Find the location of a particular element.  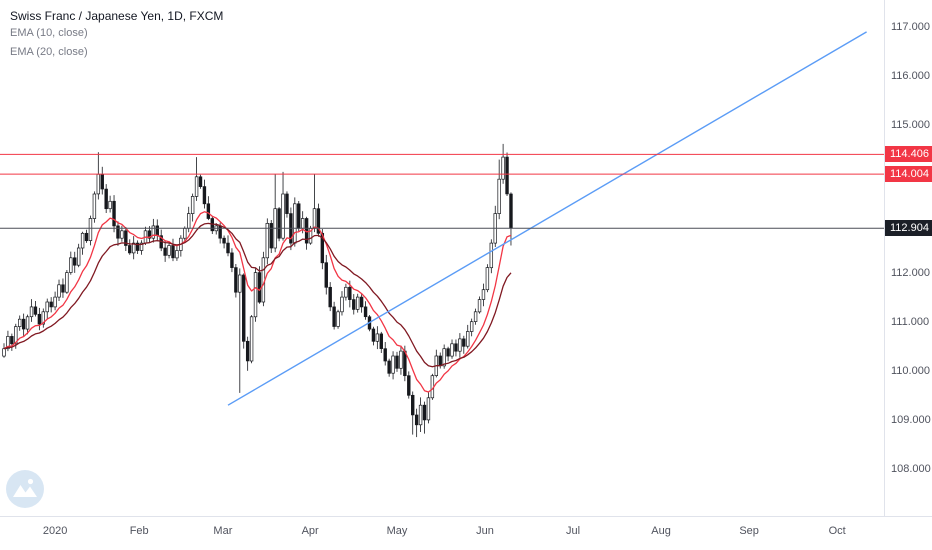

price-tick: 109.000 is located at coordinates (911, 419).